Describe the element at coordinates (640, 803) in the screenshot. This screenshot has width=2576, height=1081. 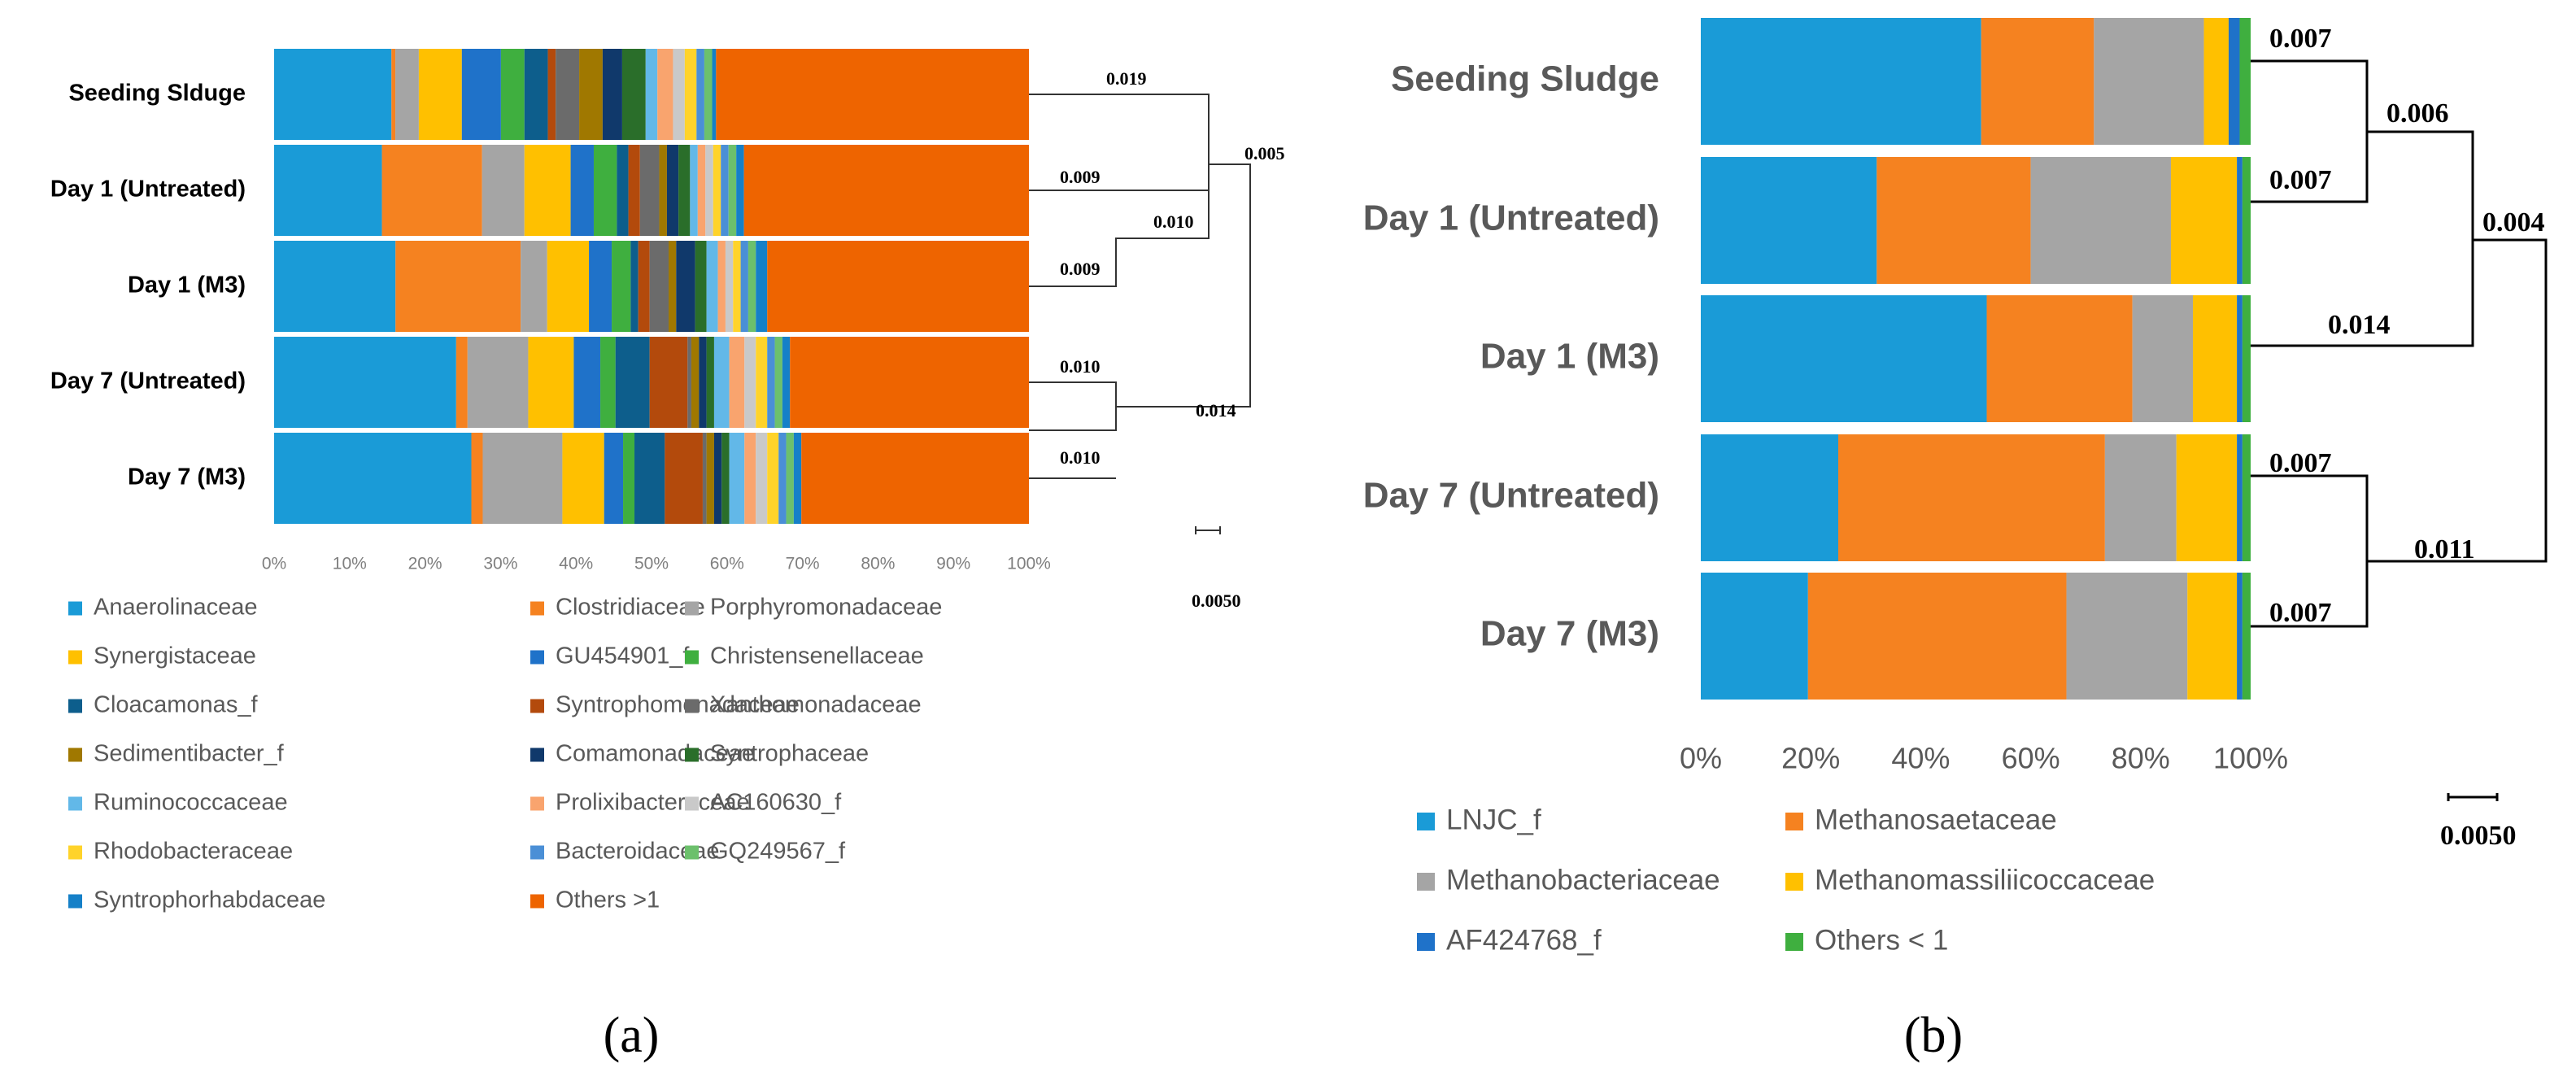
I see `legend-item: Prolixibacteraceae` at that location.